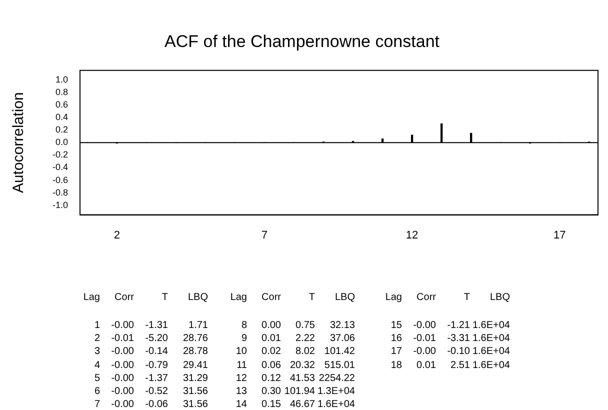 The height and width of the screenshot is (410, 608). Describe the element at coordinates (151, 378) in the screenshot. I see `text: 5 -0.00 -1.37 31.29` at that location.